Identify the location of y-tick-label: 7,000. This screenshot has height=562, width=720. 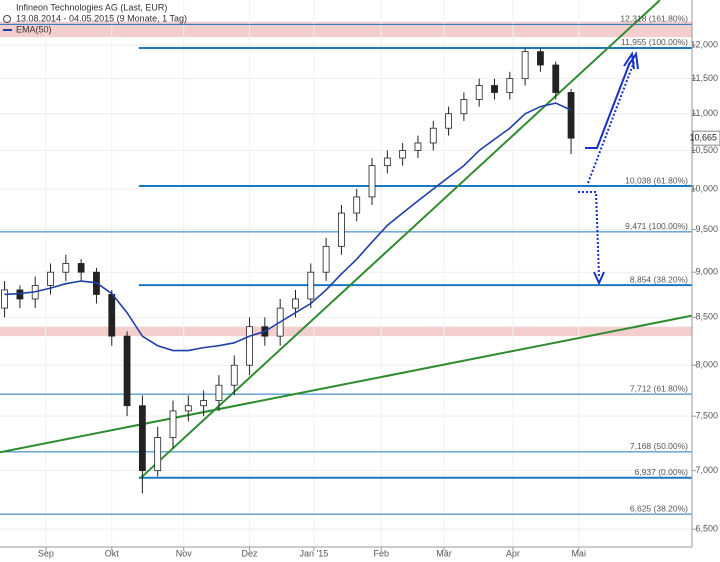
(706, 470).